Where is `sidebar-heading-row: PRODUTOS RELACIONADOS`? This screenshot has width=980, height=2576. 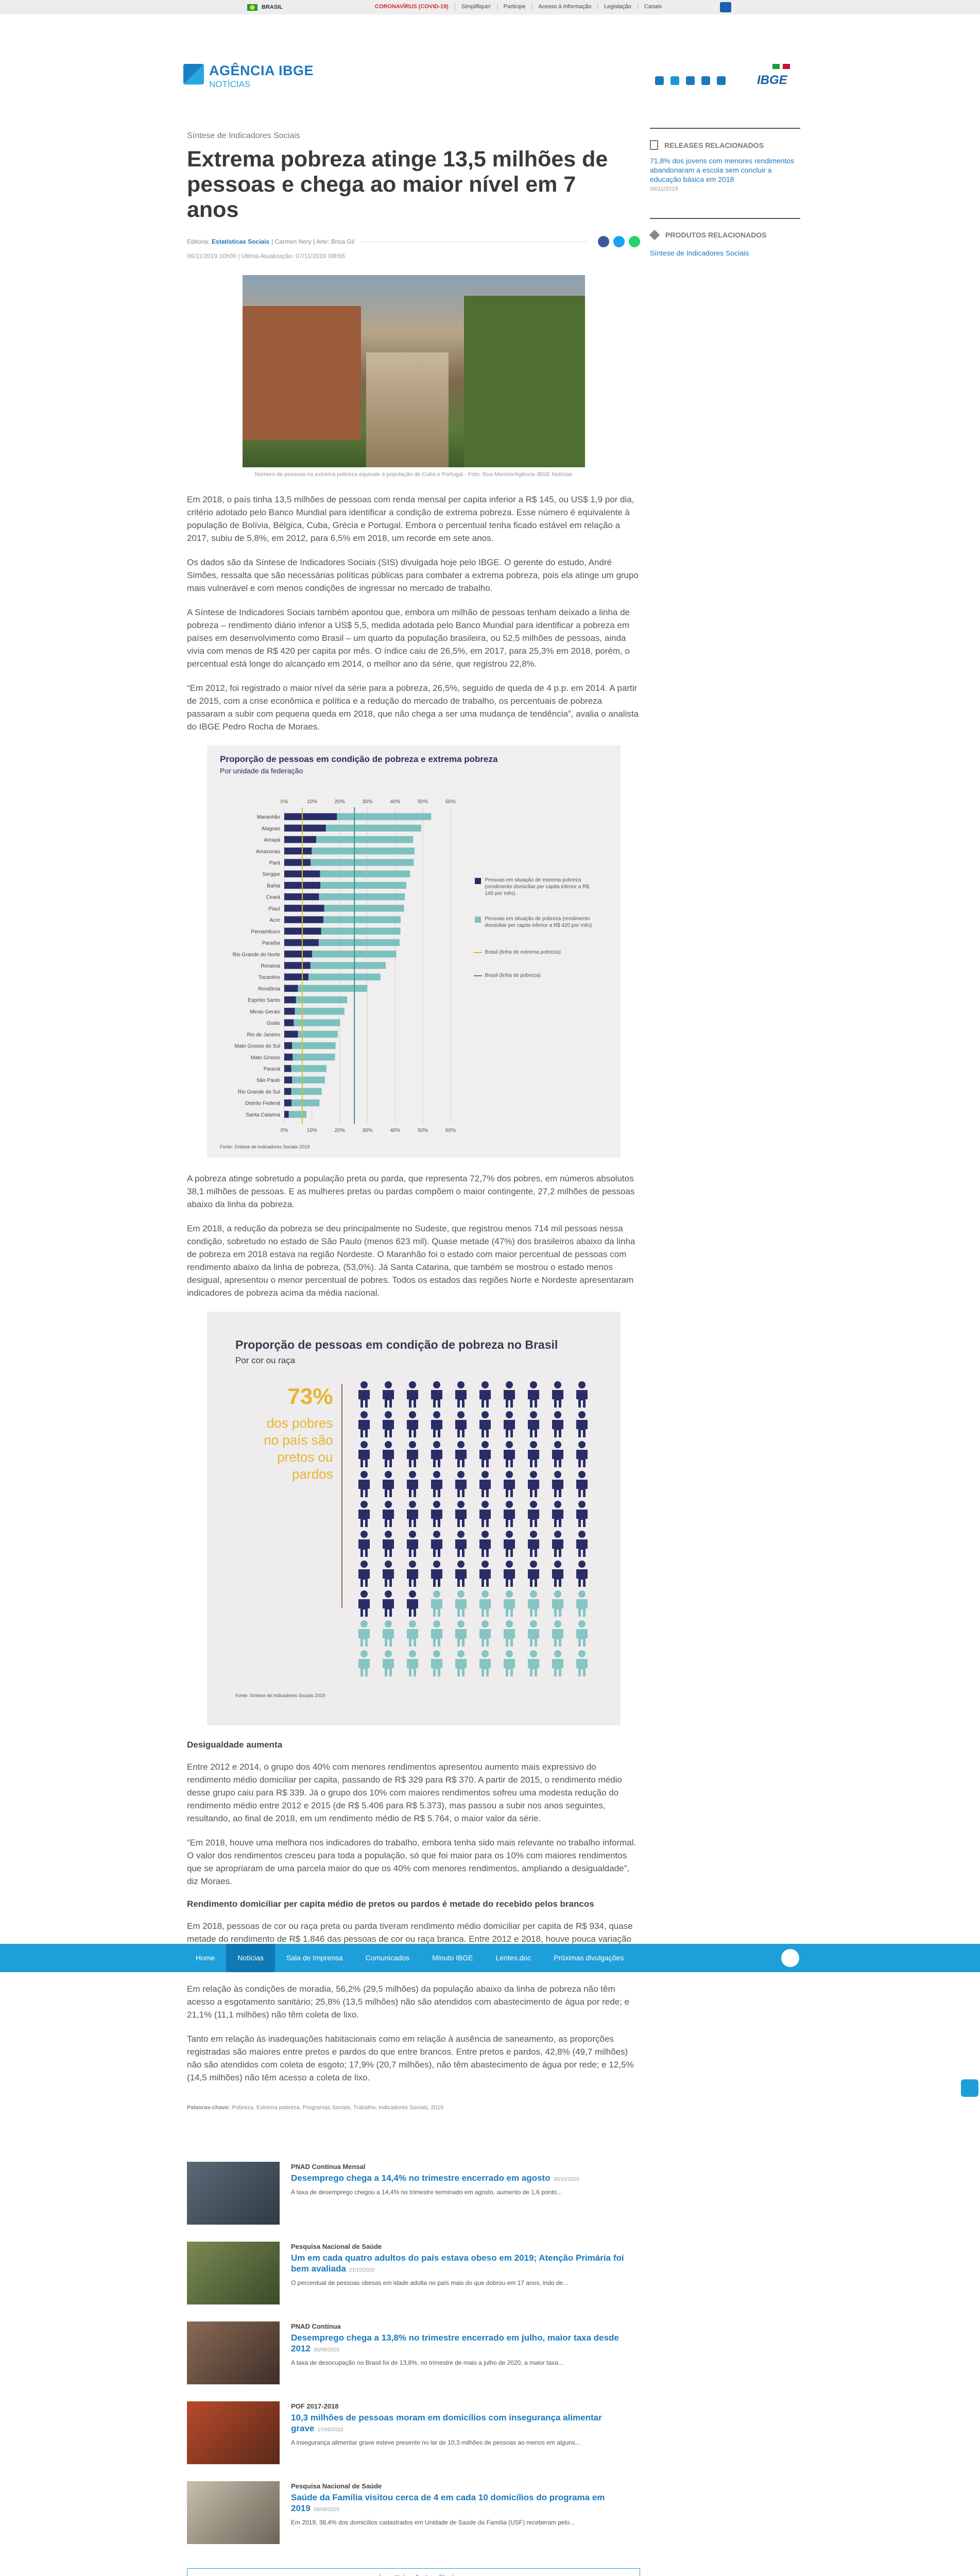
sidebar-heading-row: PRODUTOS RELACIONADOS is located at coordinates (724, 235).